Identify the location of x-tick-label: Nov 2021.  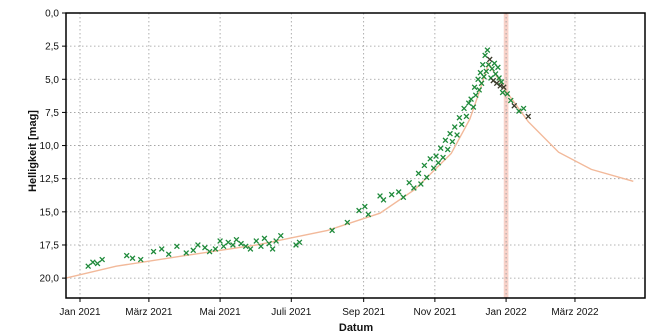
(434, 312).